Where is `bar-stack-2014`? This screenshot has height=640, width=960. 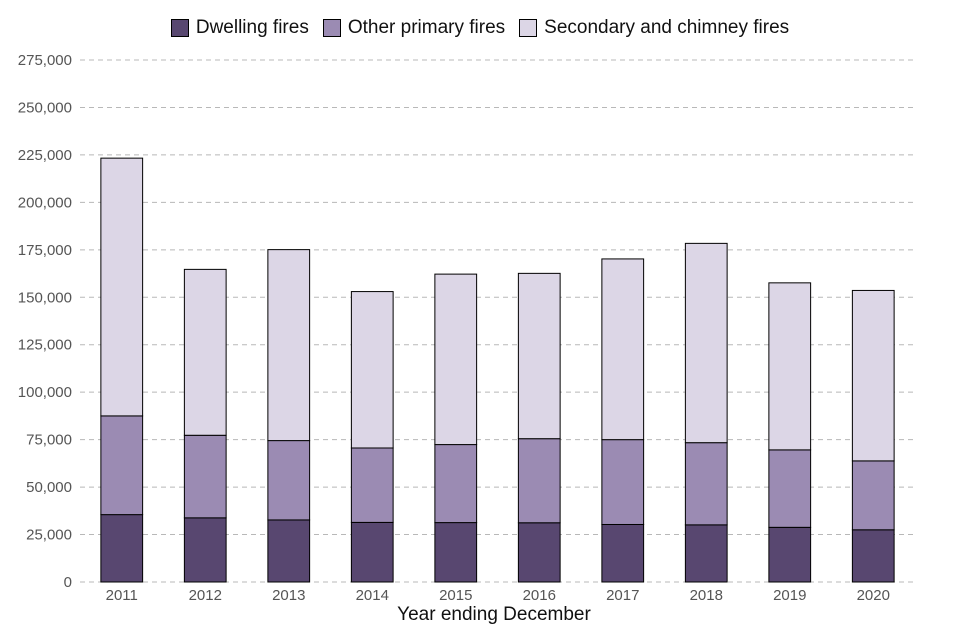 bar-stack-2014 is located at coordinates (372, 437).